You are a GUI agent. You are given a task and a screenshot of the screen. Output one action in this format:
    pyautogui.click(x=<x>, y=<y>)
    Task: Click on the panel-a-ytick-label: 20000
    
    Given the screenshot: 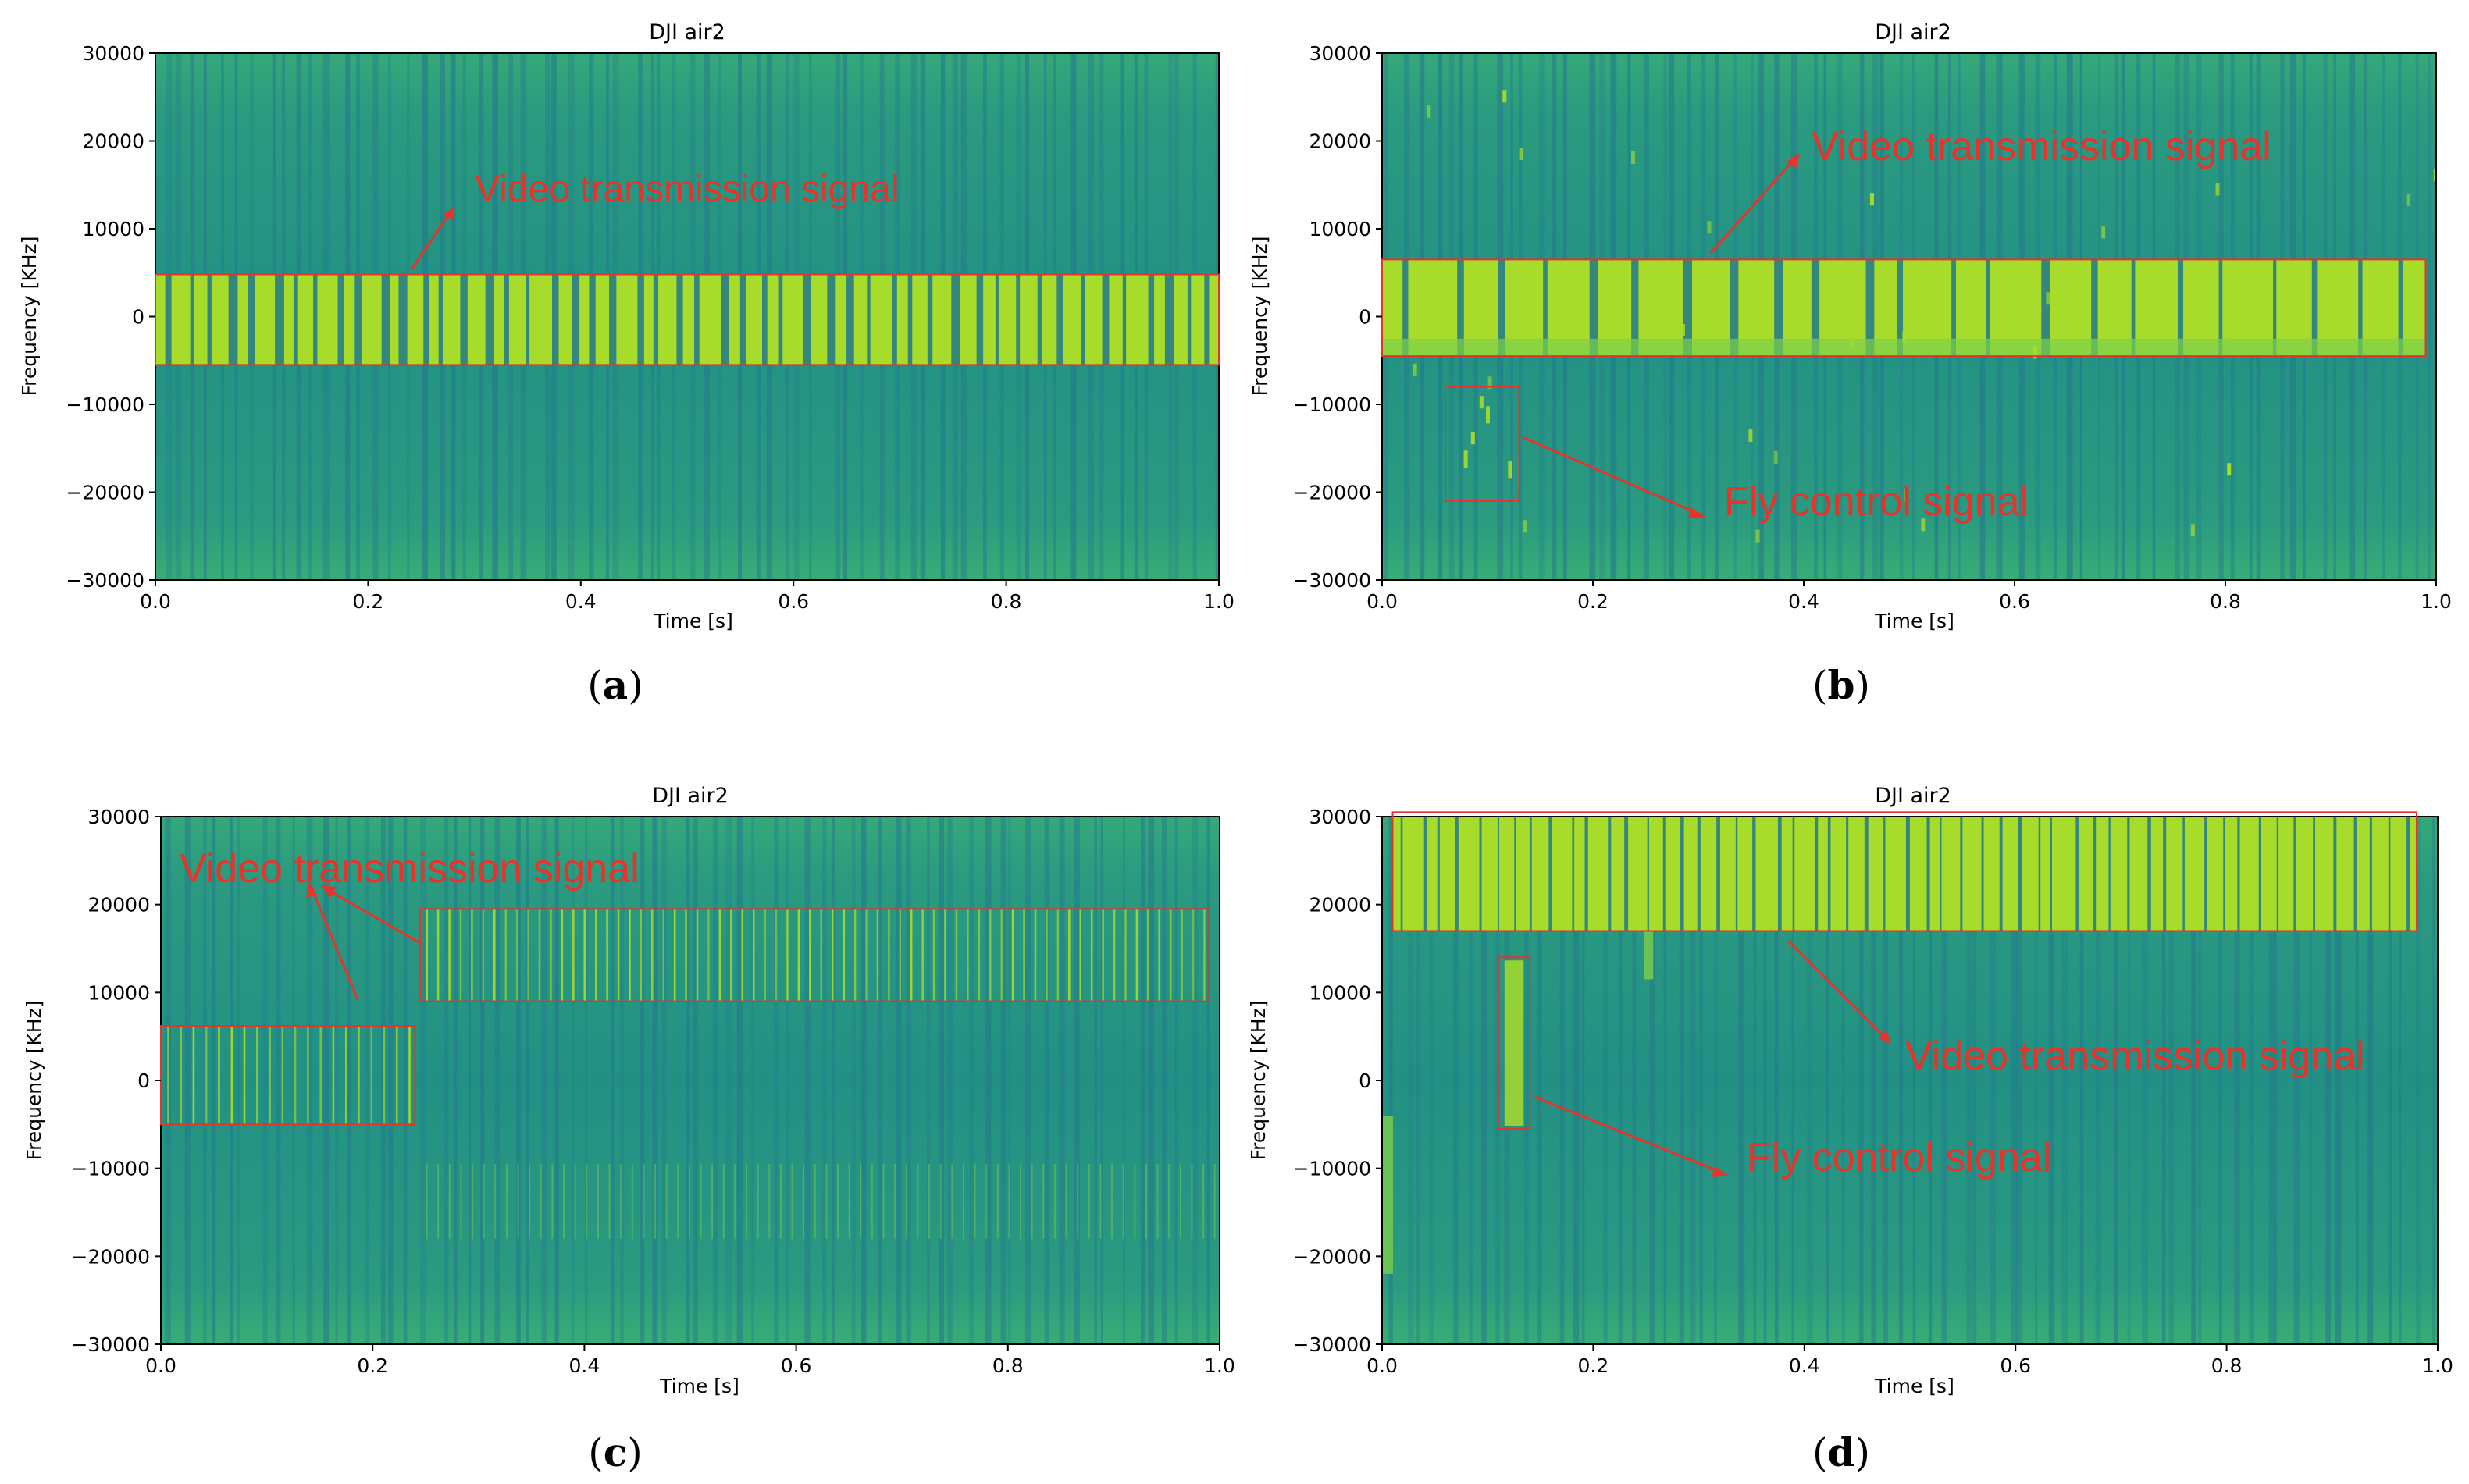 What is the action you would take?
    pyautogui.click(x=113, y=141)
    